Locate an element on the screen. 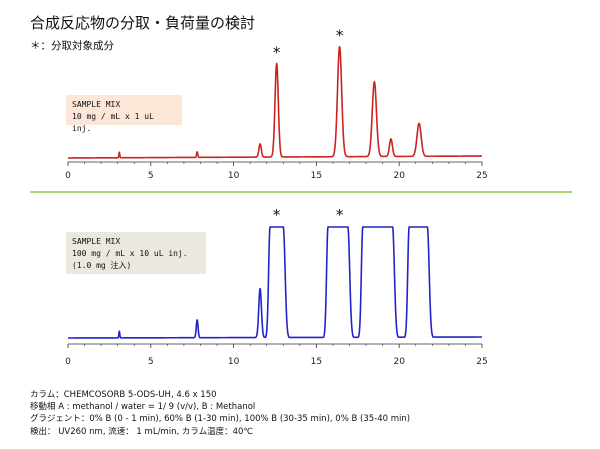 The width and height of the screenshot is (600, 449). sample-box-bottom-line-1: SAMPLE MIX is located at coordinates (96, 241).